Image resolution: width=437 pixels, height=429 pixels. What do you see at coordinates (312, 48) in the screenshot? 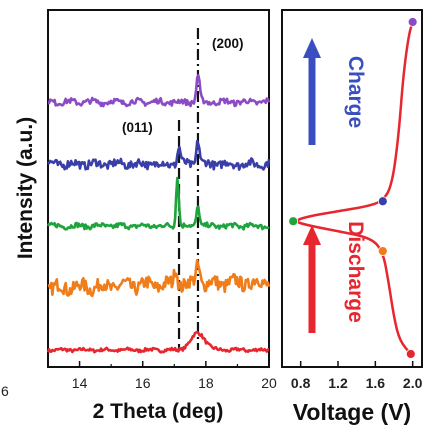
I see `charge-arrowhead` at bounding box center [312, 48].